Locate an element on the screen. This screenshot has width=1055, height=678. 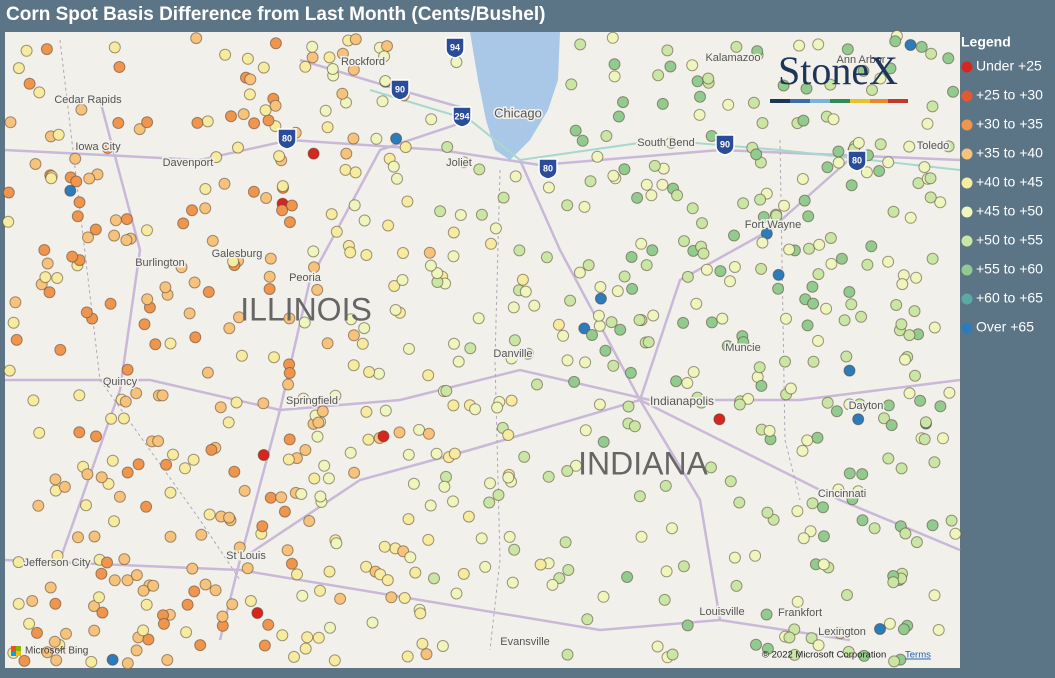
place-label: Iowa City is located at coordinates (98, 147).